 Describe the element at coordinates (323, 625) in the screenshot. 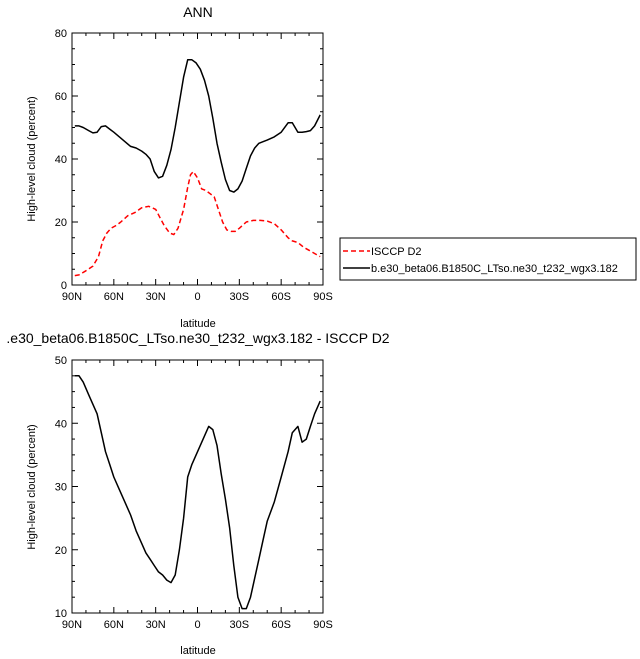

I see `bottom-chart-xtick-label: 90S` at that location.